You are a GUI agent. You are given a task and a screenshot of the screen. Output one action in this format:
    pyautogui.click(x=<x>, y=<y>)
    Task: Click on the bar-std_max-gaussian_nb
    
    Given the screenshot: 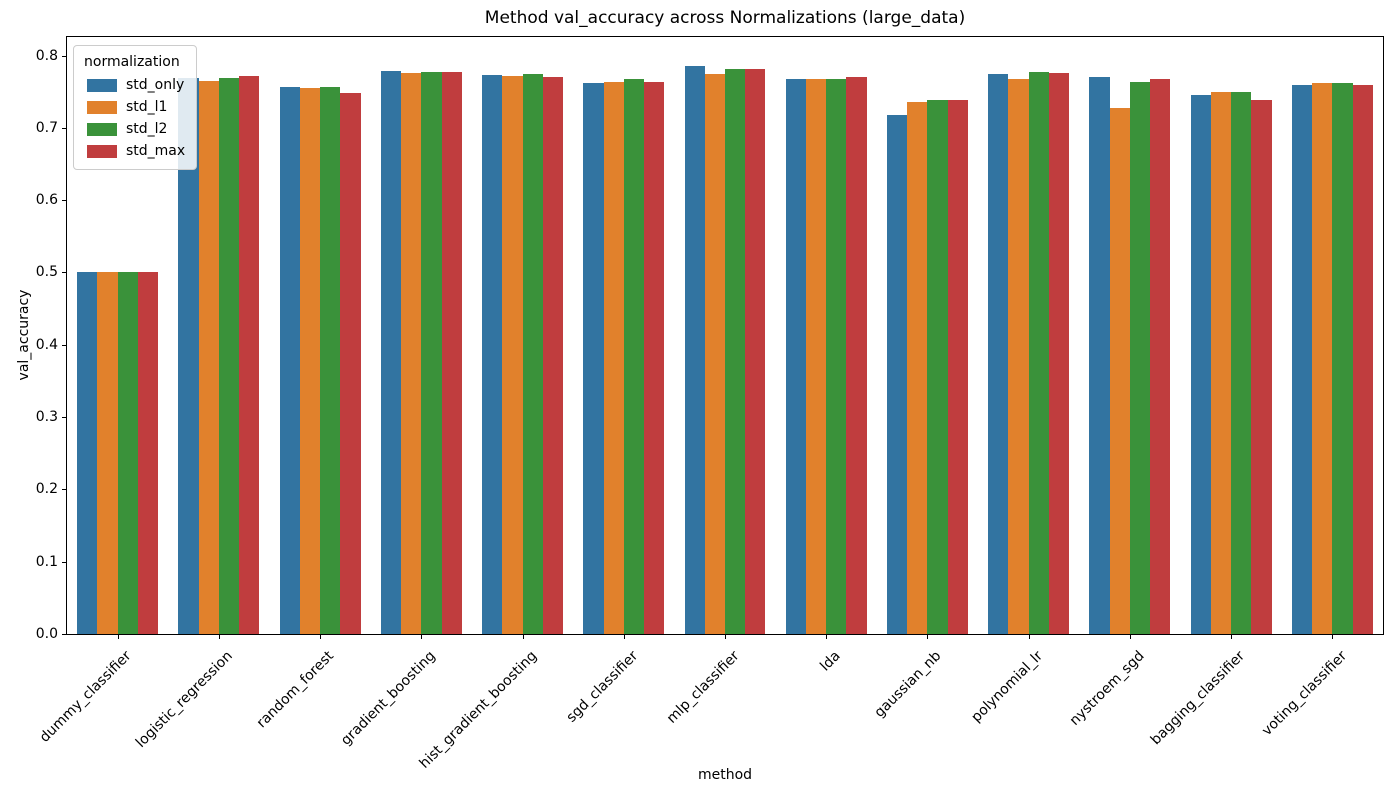 What is the action you would take?
    pyautogui.click(x=957, y=367)
    